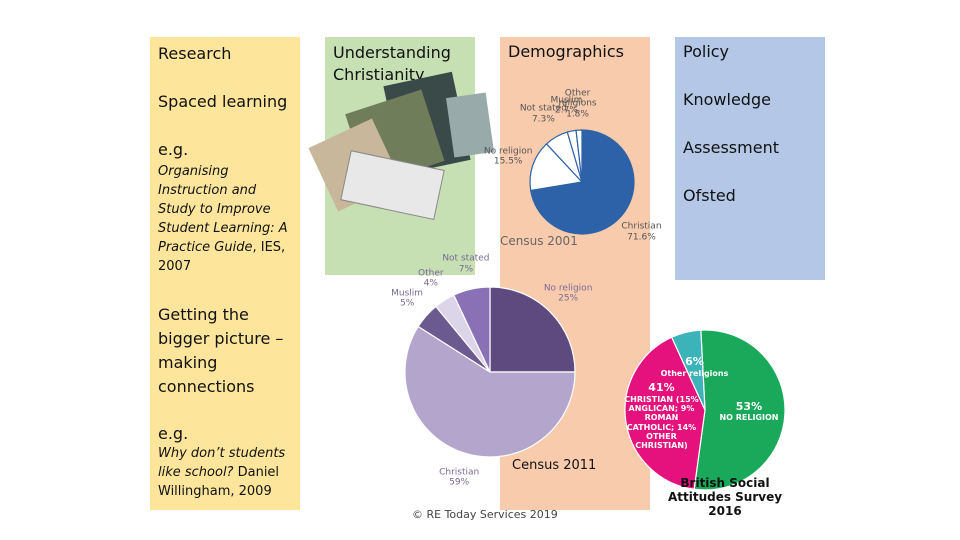 This screenshot has height=540, width=960. I want to click on policy-panel, so click(750, 158).